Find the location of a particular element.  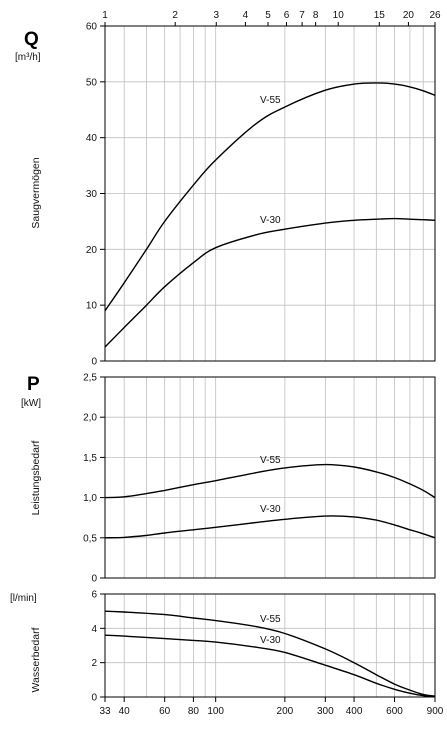

q-title: Q is located at coordinates (31, 39).